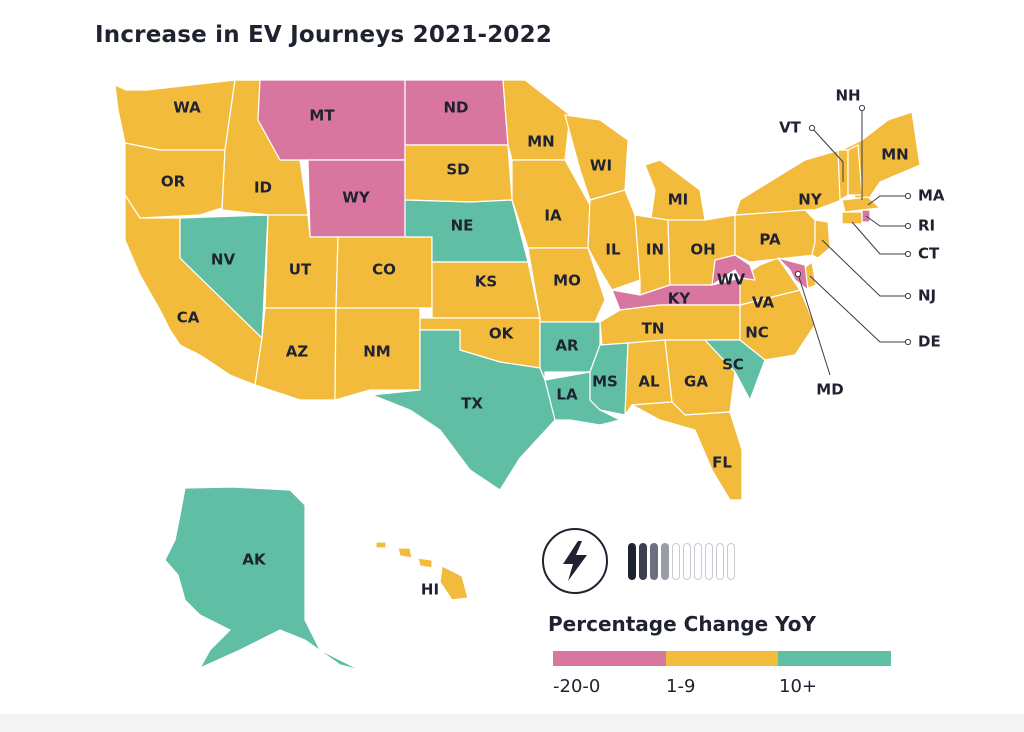 The width and height of the screenshot is (1024, 732). I want to click on legend-label-high: 10+, so click(798, 686).